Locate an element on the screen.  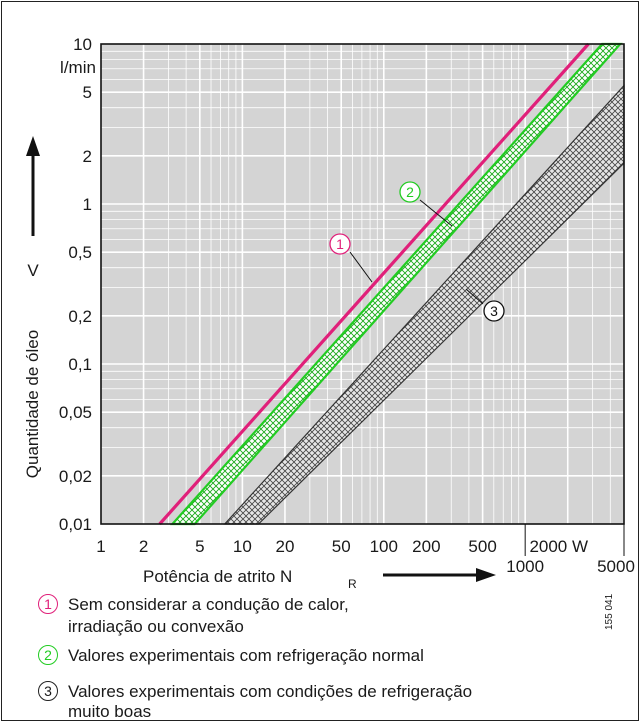
figure-code: 155 041 is located at coordinates (609, 611).